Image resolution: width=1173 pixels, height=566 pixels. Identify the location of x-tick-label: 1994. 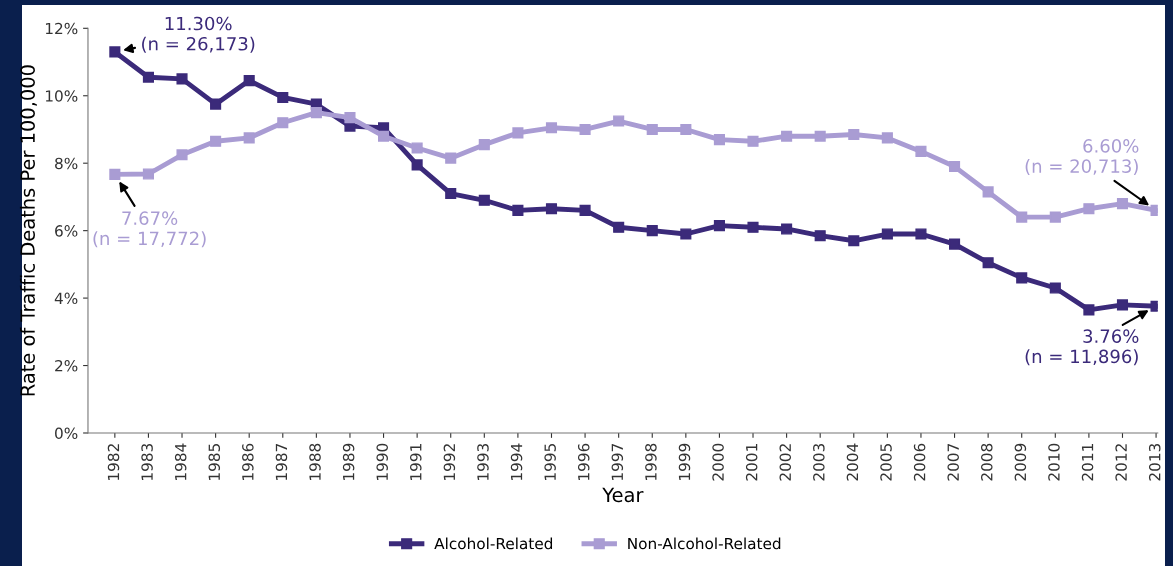
(516, 461).